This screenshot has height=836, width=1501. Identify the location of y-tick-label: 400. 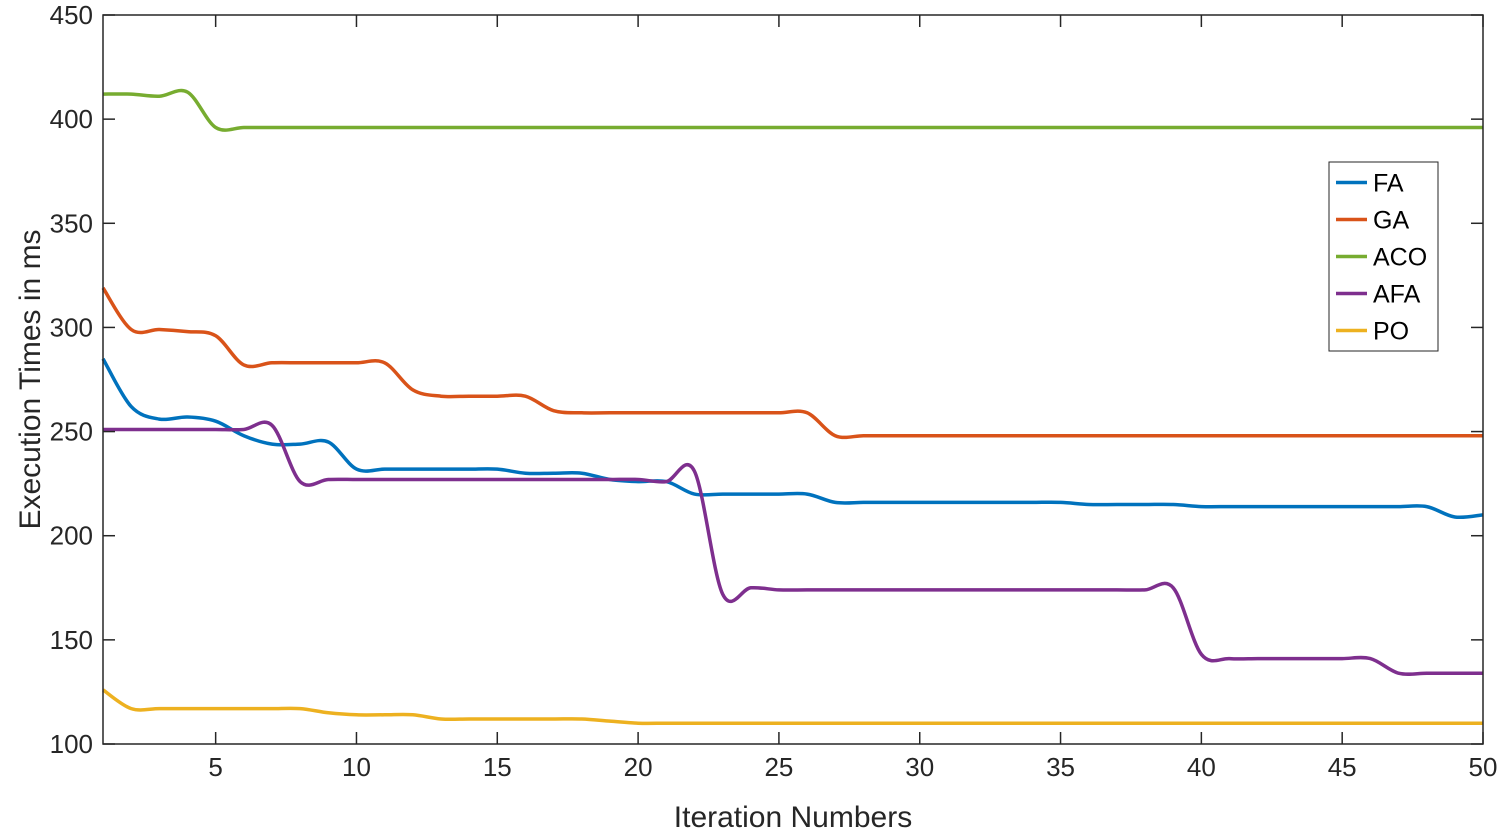
(71, 119).